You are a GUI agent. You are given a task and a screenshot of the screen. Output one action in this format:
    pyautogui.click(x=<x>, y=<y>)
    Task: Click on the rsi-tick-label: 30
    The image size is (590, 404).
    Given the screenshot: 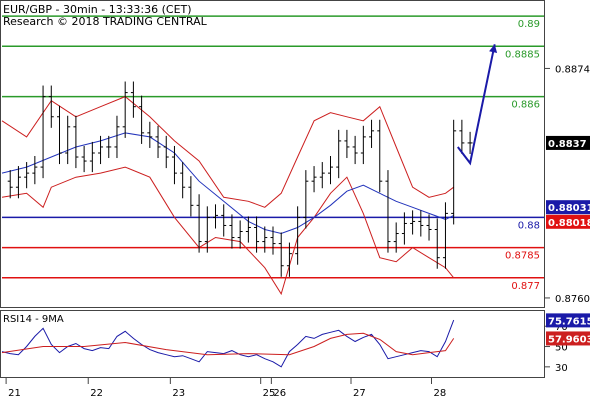 What is the action you would take?
    pyautogui.click(x=561, y=368)
    